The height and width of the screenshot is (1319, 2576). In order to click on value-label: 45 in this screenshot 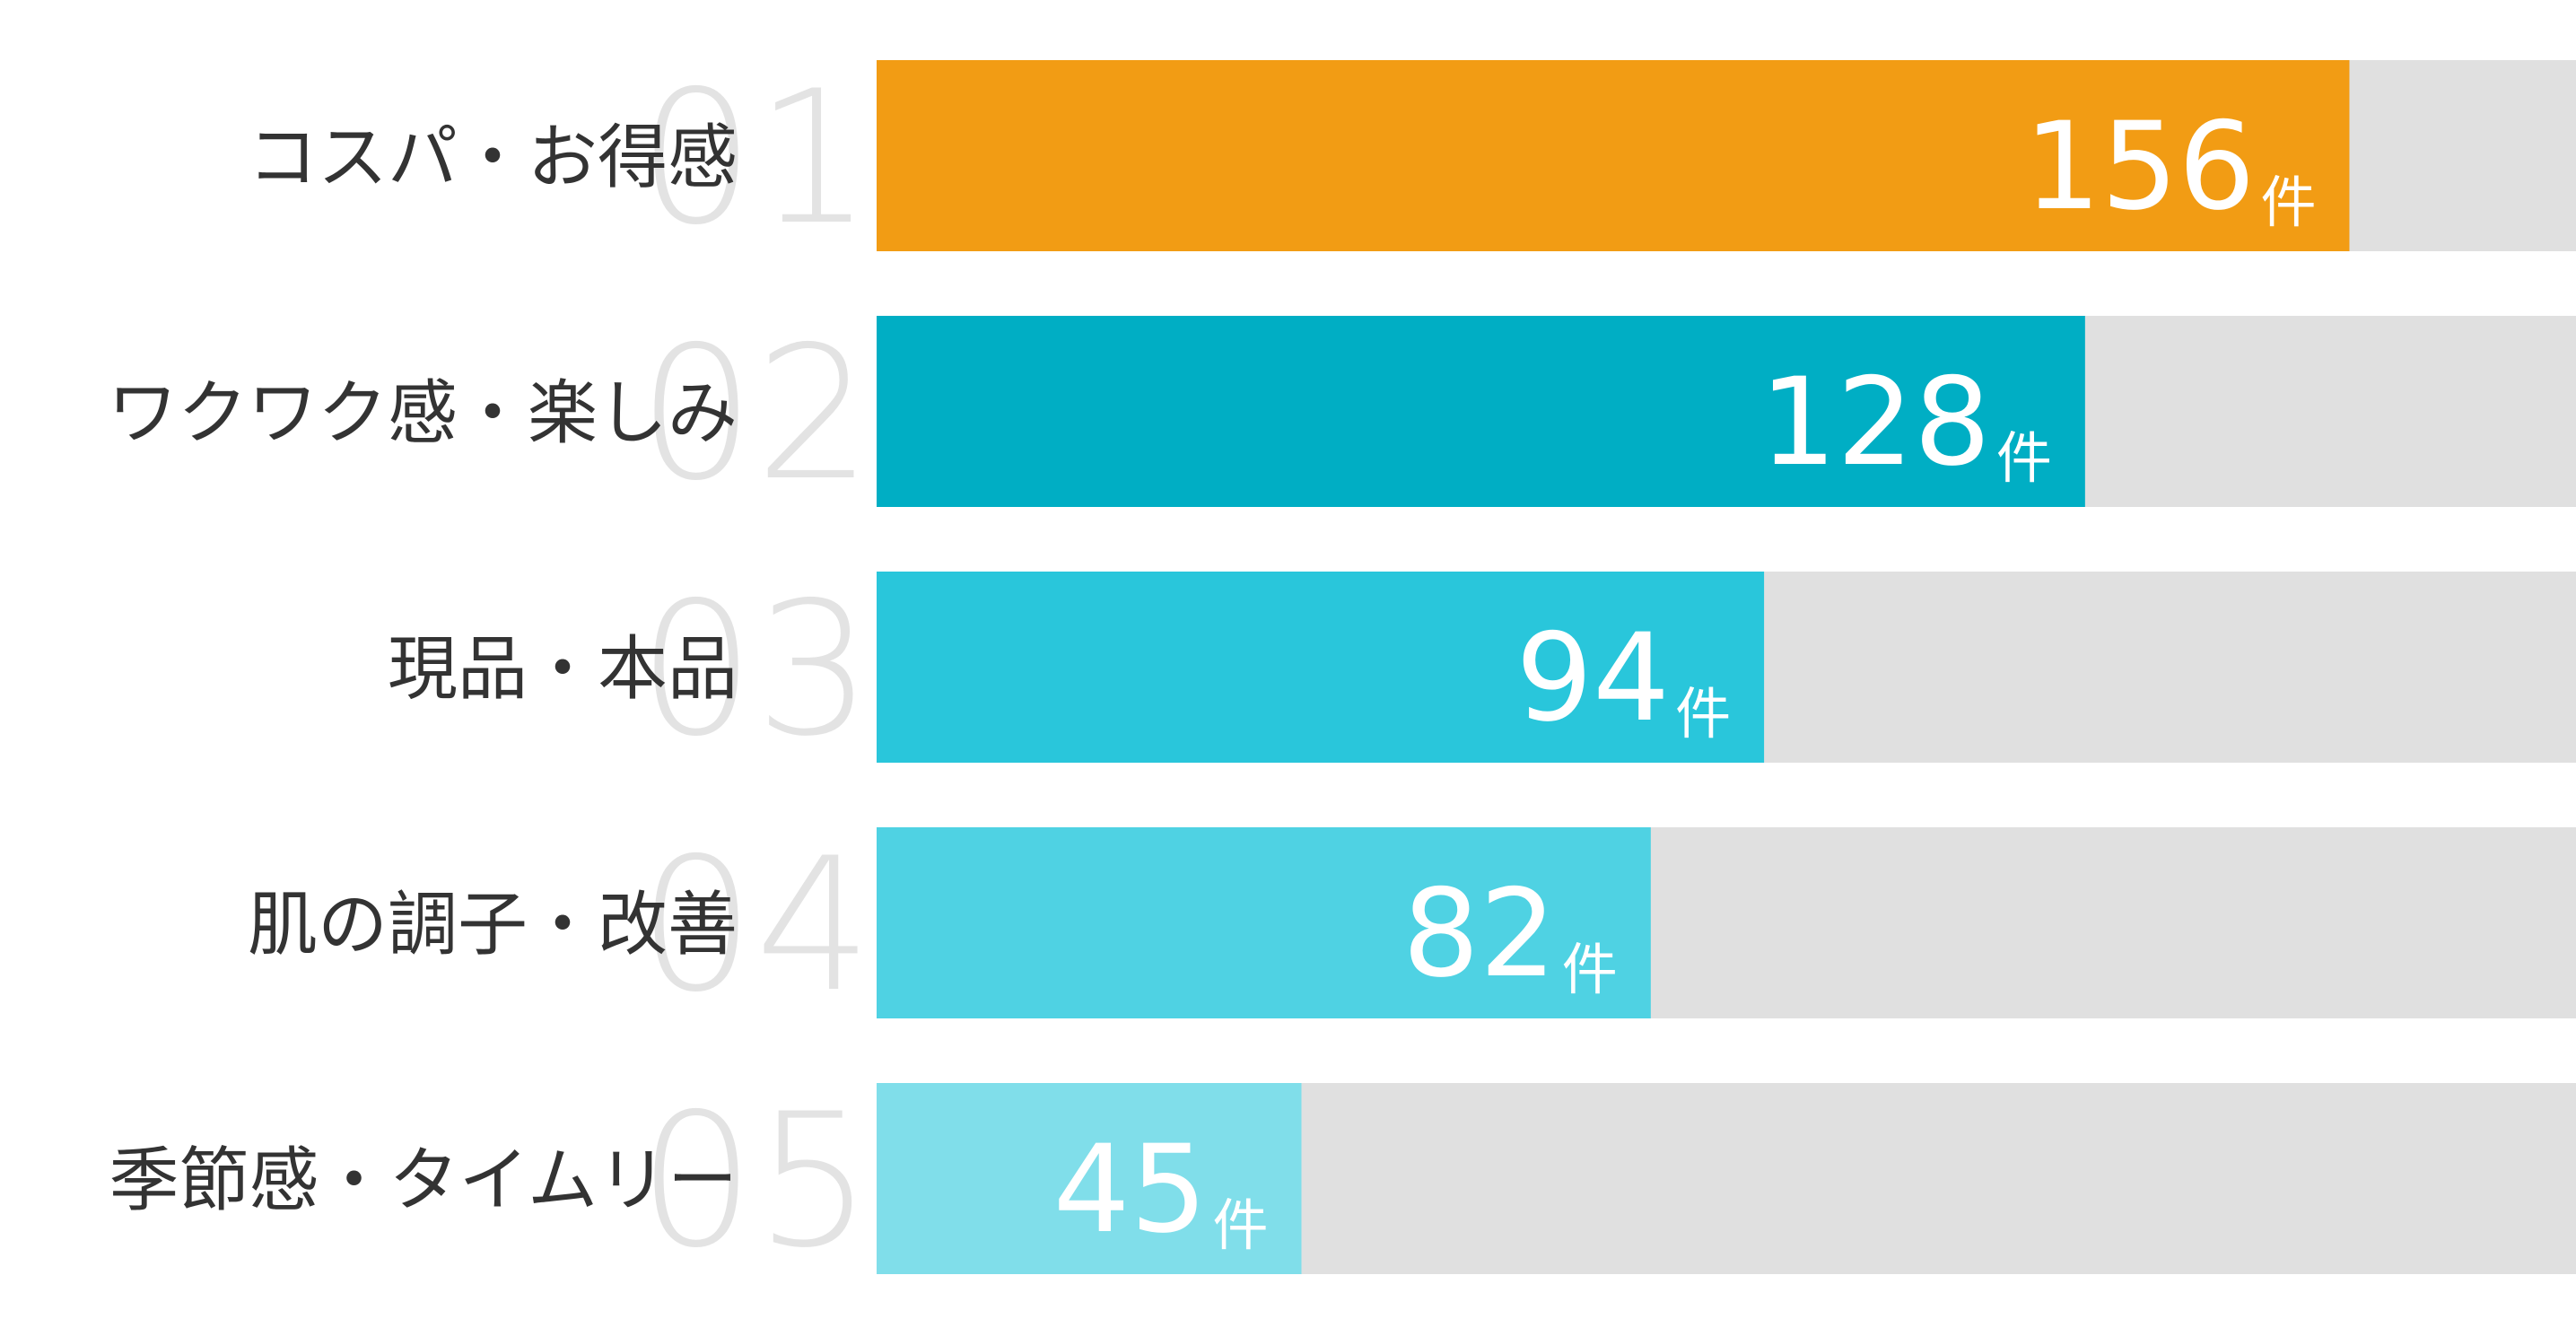, I will do `click(1130, 1189)`.